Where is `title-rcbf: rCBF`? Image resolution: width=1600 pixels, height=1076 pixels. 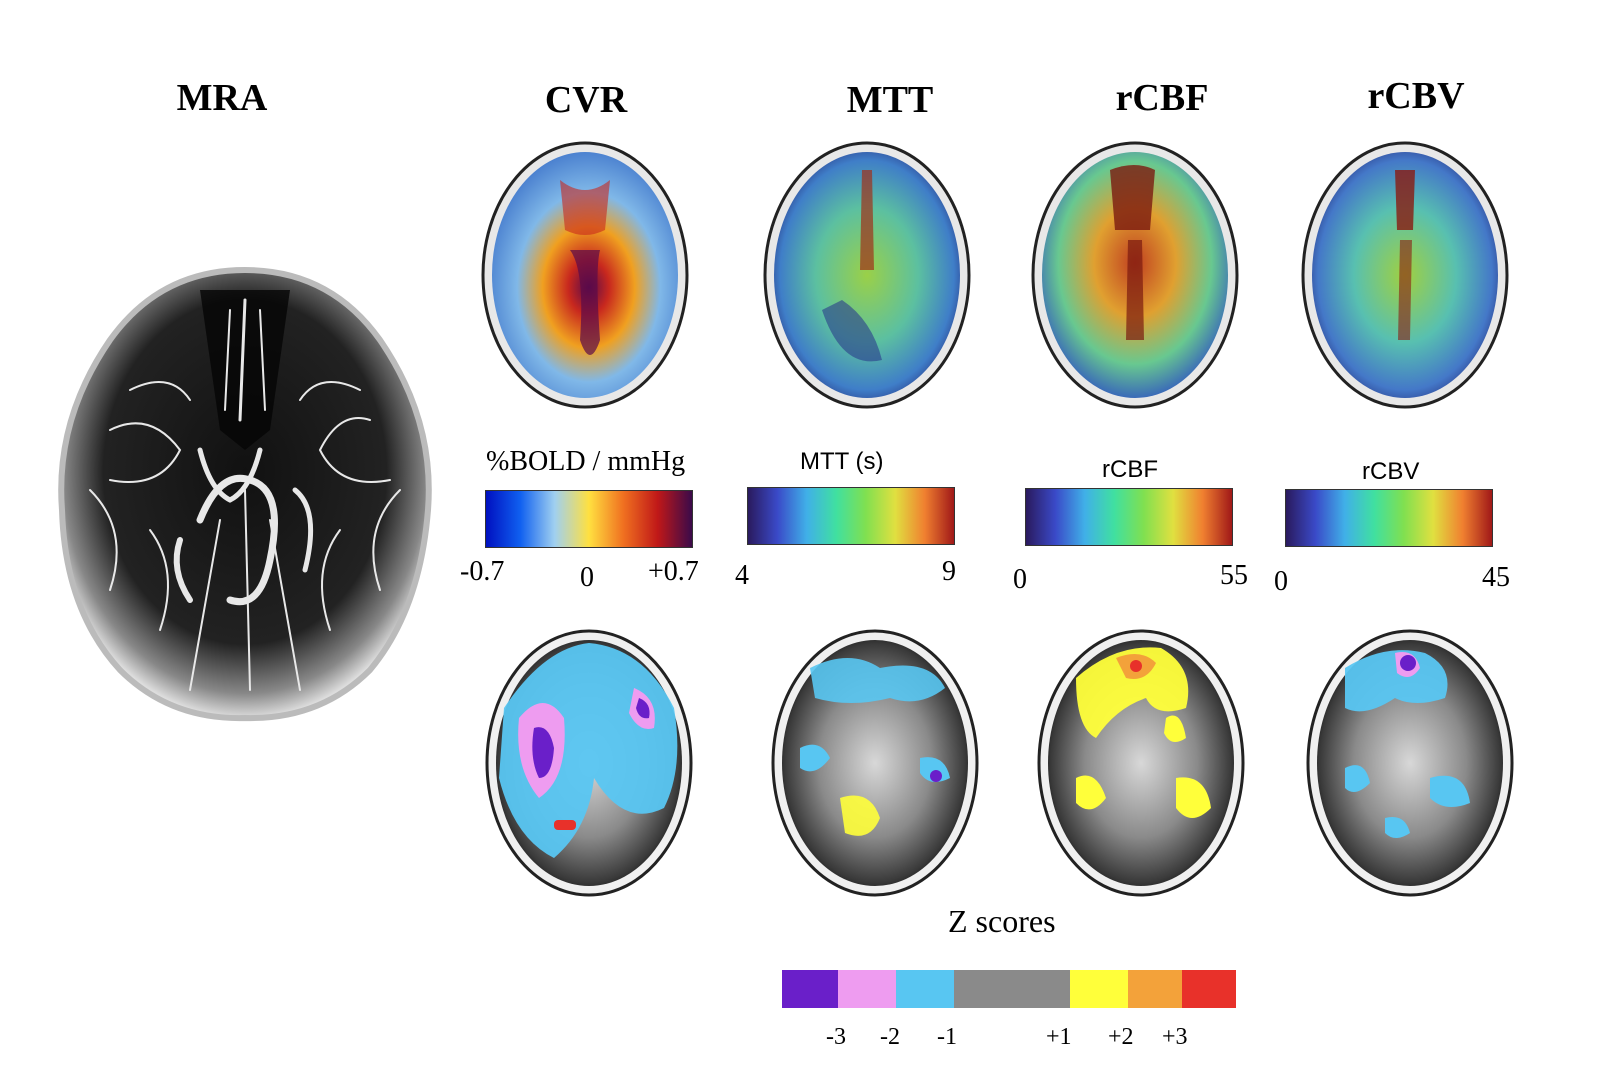 title-rcbf: rCBF is located at coordinates (1162, 98).